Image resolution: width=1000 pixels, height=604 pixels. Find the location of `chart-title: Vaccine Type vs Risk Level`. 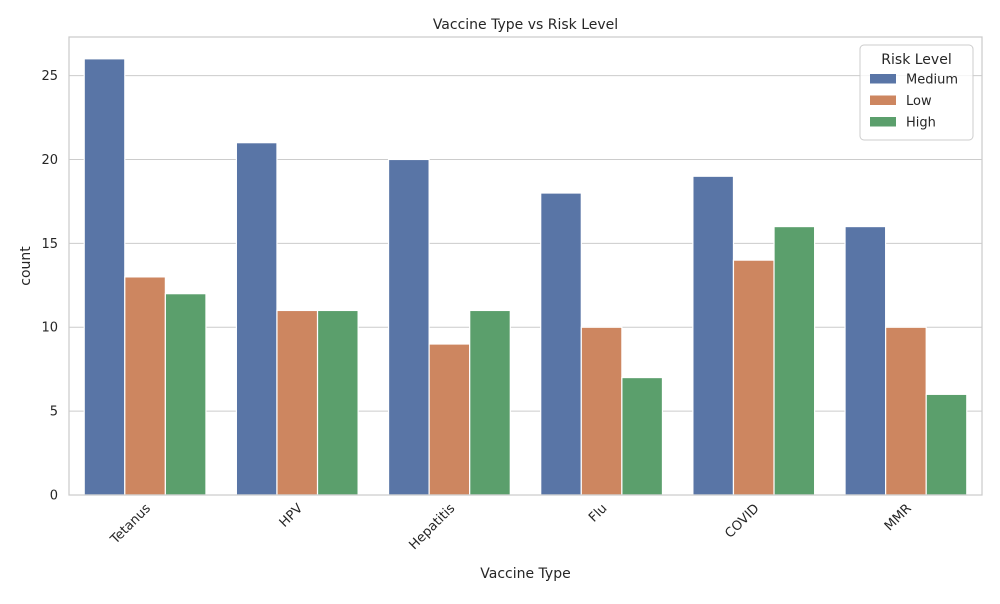

chart-title: Vaccine Type vs Risk Level is located at coordinates (525, 25).